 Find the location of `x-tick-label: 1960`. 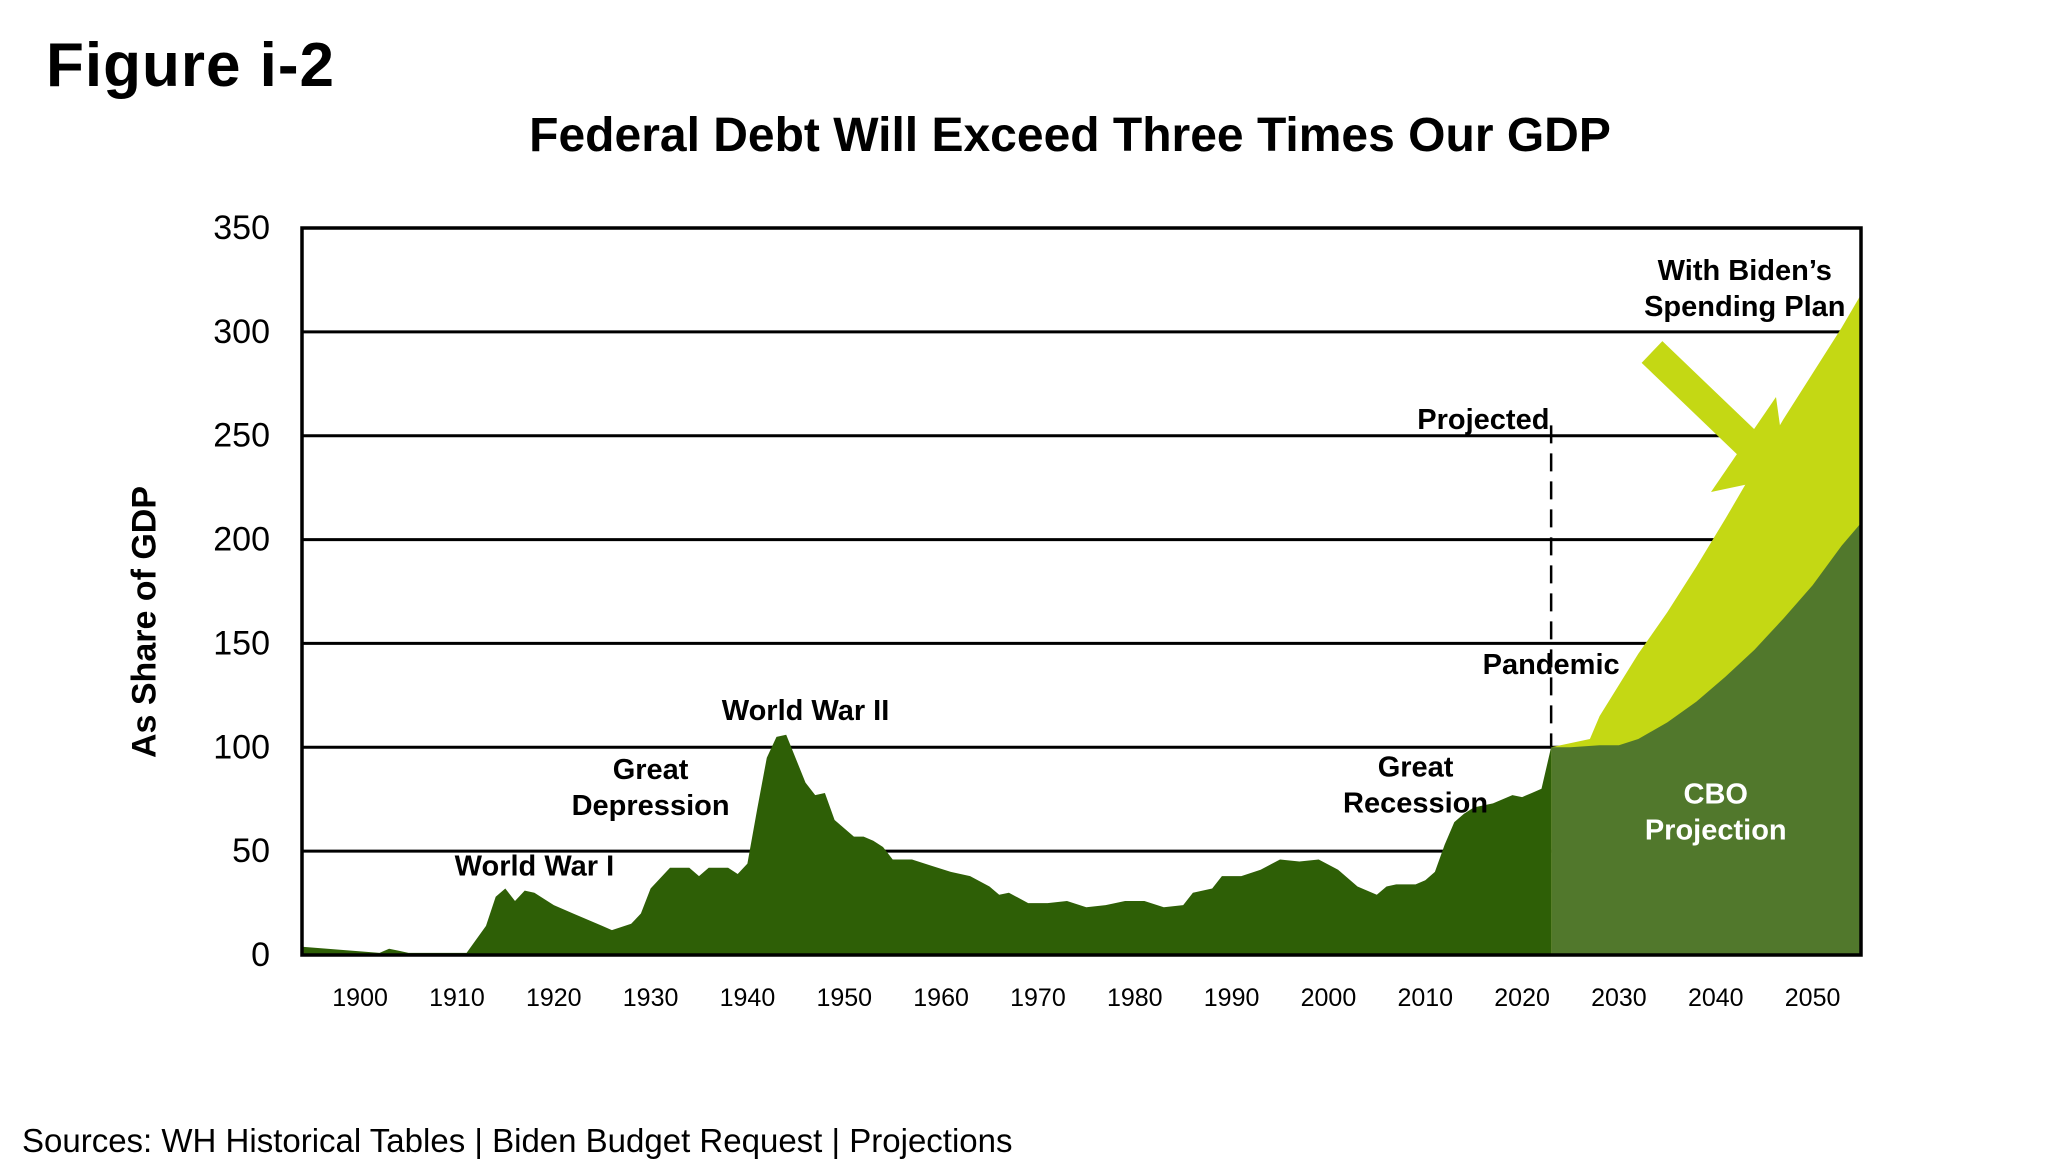

x-tick-label: 1960 is located at coordinates (941, 998).